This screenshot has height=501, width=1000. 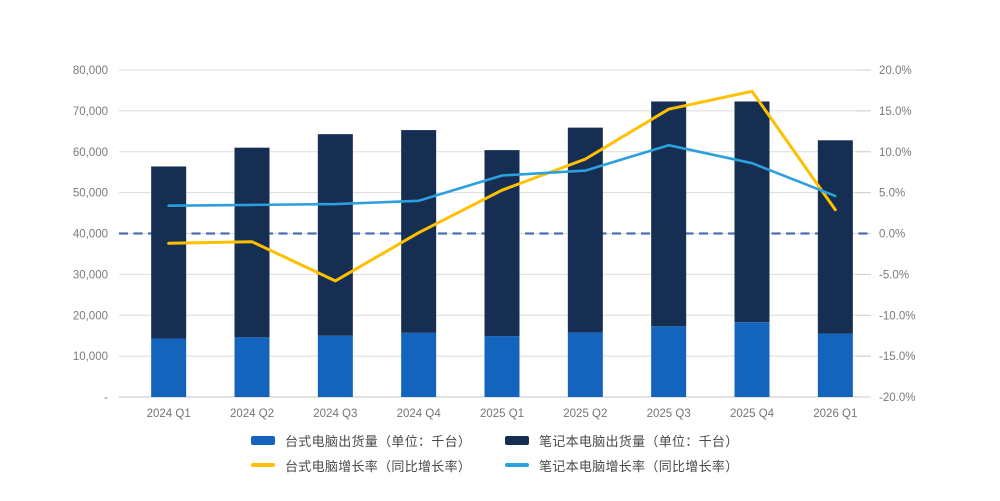 What do you see at coordinates (263, 465) in the screenshot?
I see `desktop-growth-swatch-icon` at bounding box center [263, 465].